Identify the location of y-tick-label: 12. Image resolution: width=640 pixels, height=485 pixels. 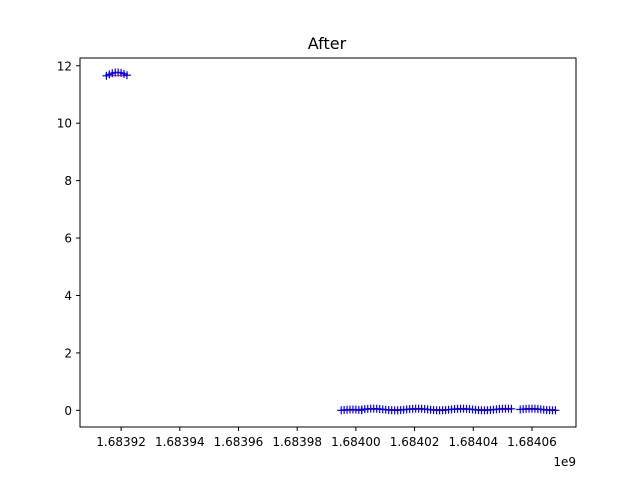
(64, 66).